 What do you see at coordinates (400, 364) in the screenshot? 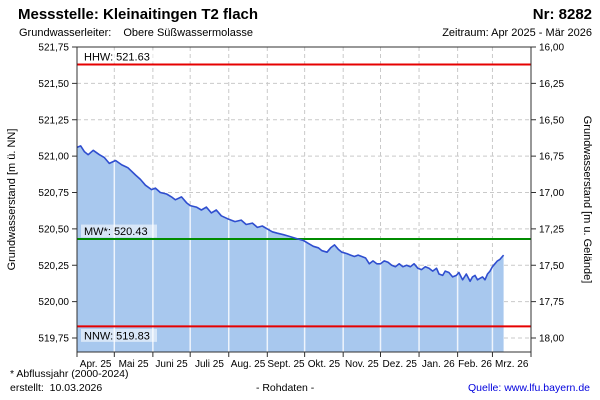
I see `x-month-label: Dez. 25` at bounding box center [400, 364].